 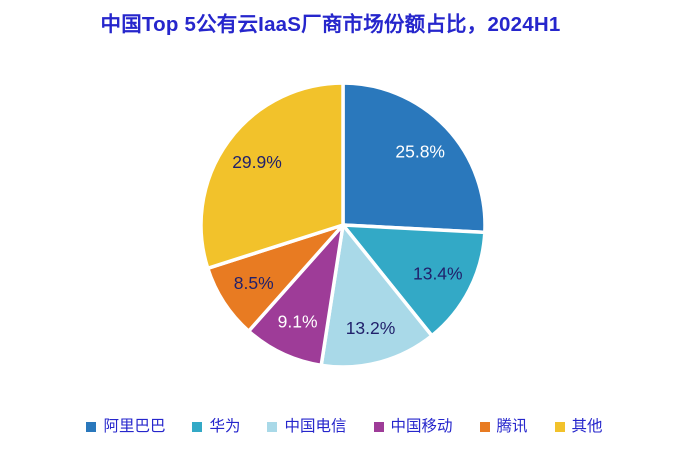 I want to click on legend-item-tencent: 腾讯, so click(x=503, y=426).